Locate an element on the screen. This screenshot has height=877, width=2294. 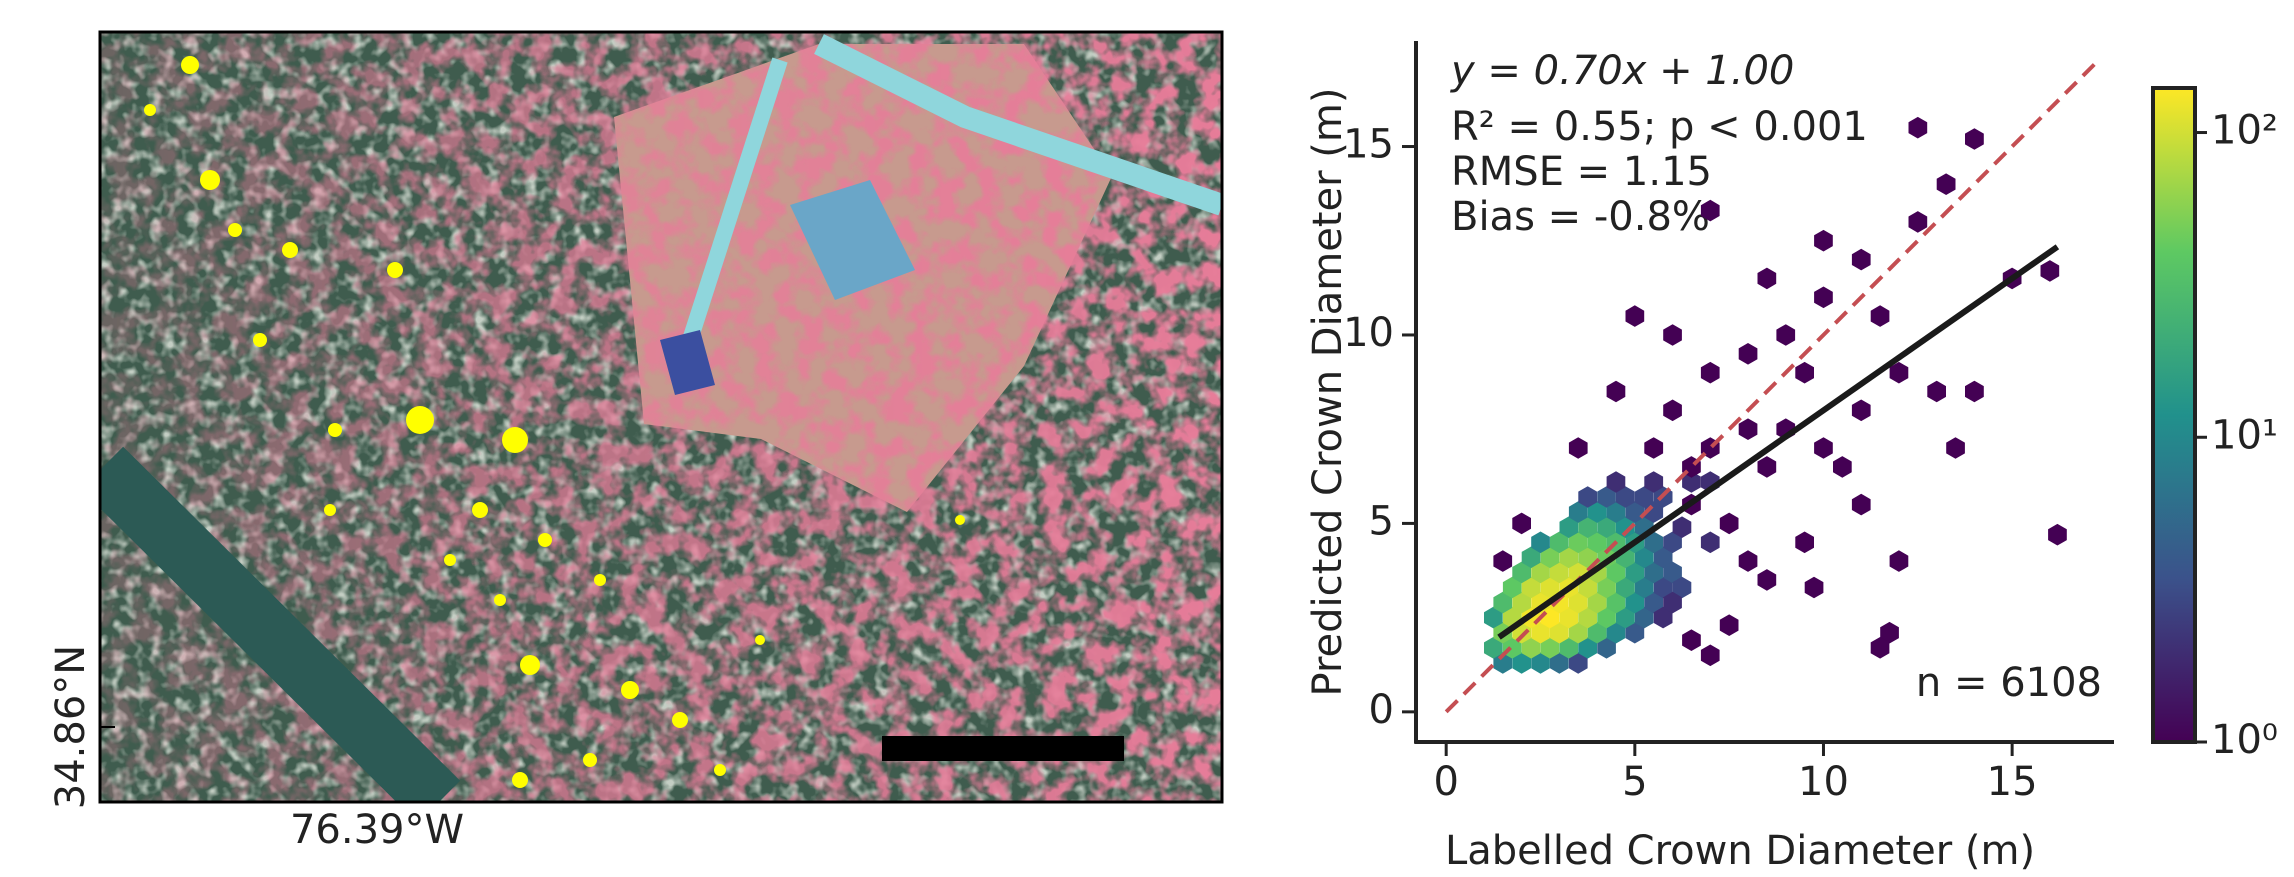
rmse: RMSE = 1.15 is located at coordinates (1581, 172).